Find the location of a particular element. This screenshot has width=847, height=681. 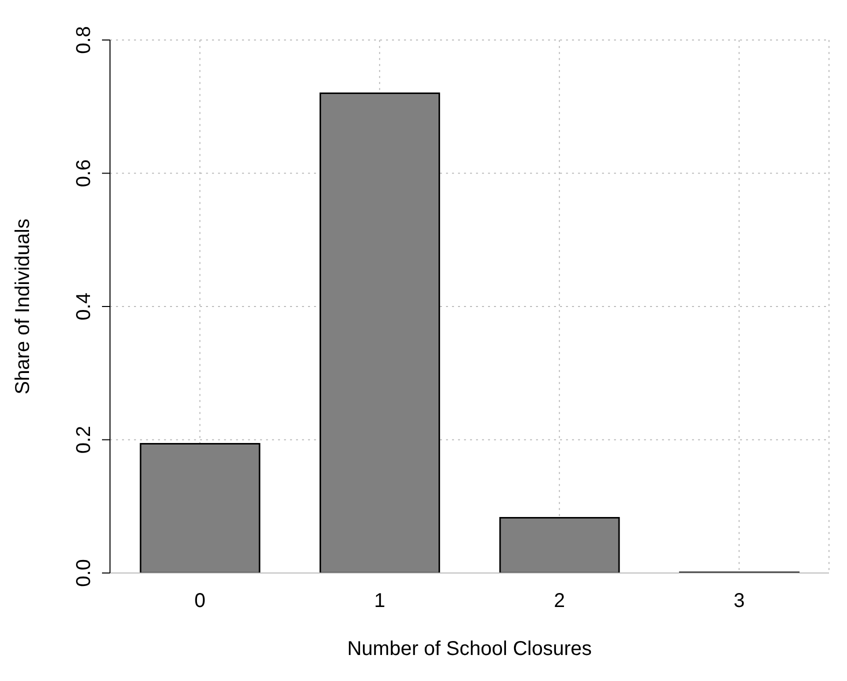

y-tick-label: 0.4 is located at coordinates (84, 306).